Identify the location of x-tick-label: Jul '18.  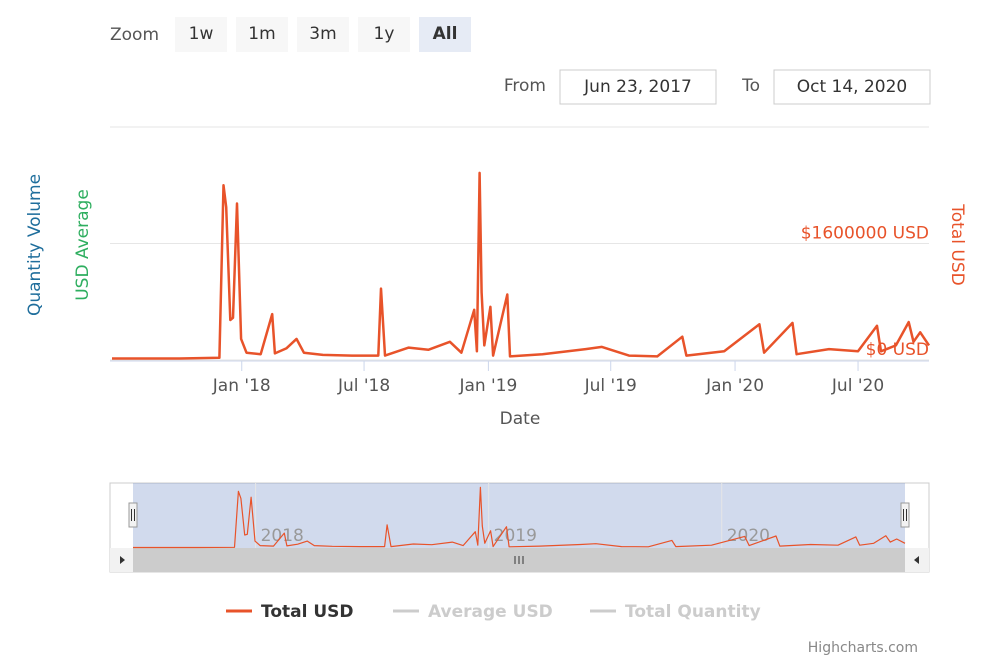
(363, 386).